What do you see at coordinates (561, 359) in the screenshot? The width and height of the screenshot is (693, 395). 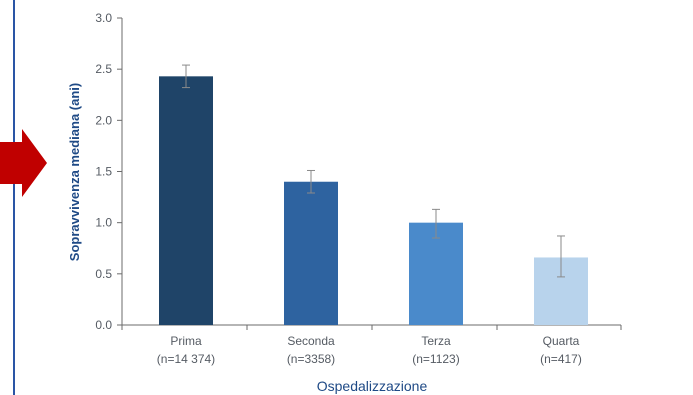 I see `category-count-label: (n=417)` at bounding box center [561, 359].